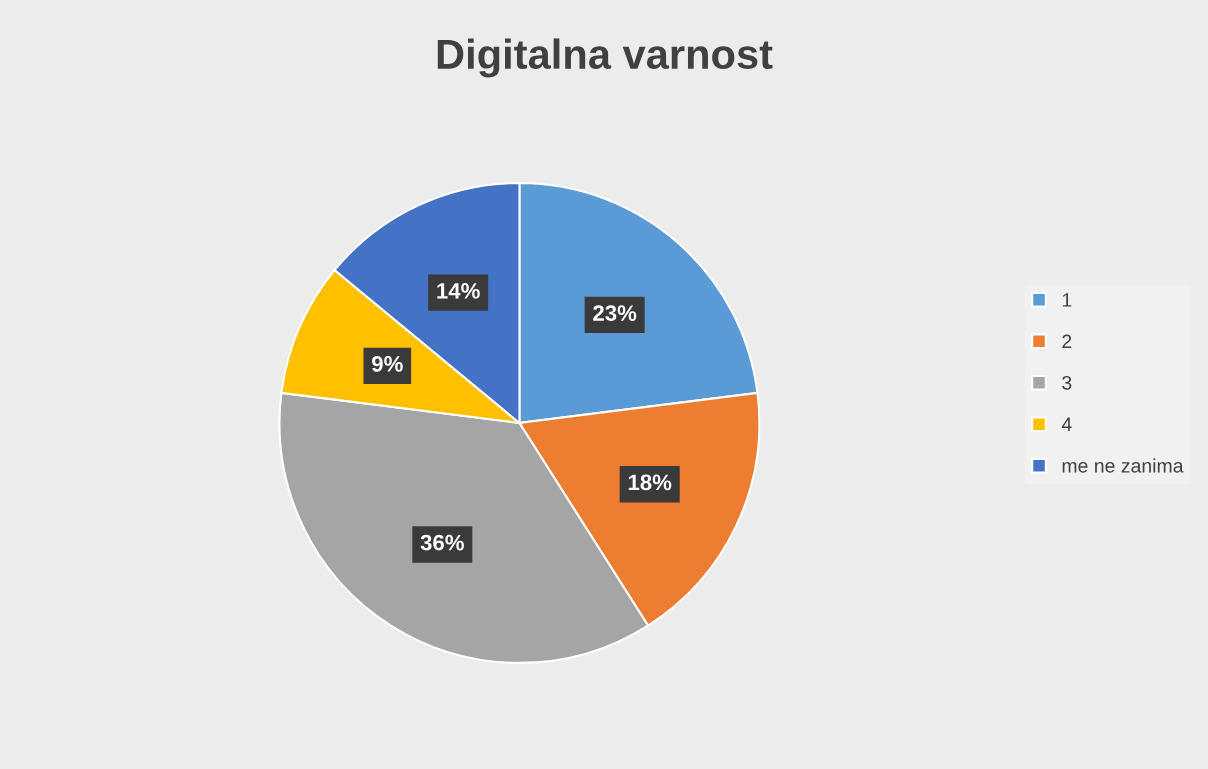 This screenshot has width=1208, height=769. What do you see at coordinates (458, 290) in the screenshot?
I see `data-label: 14%` at bounding box center [458, 290].